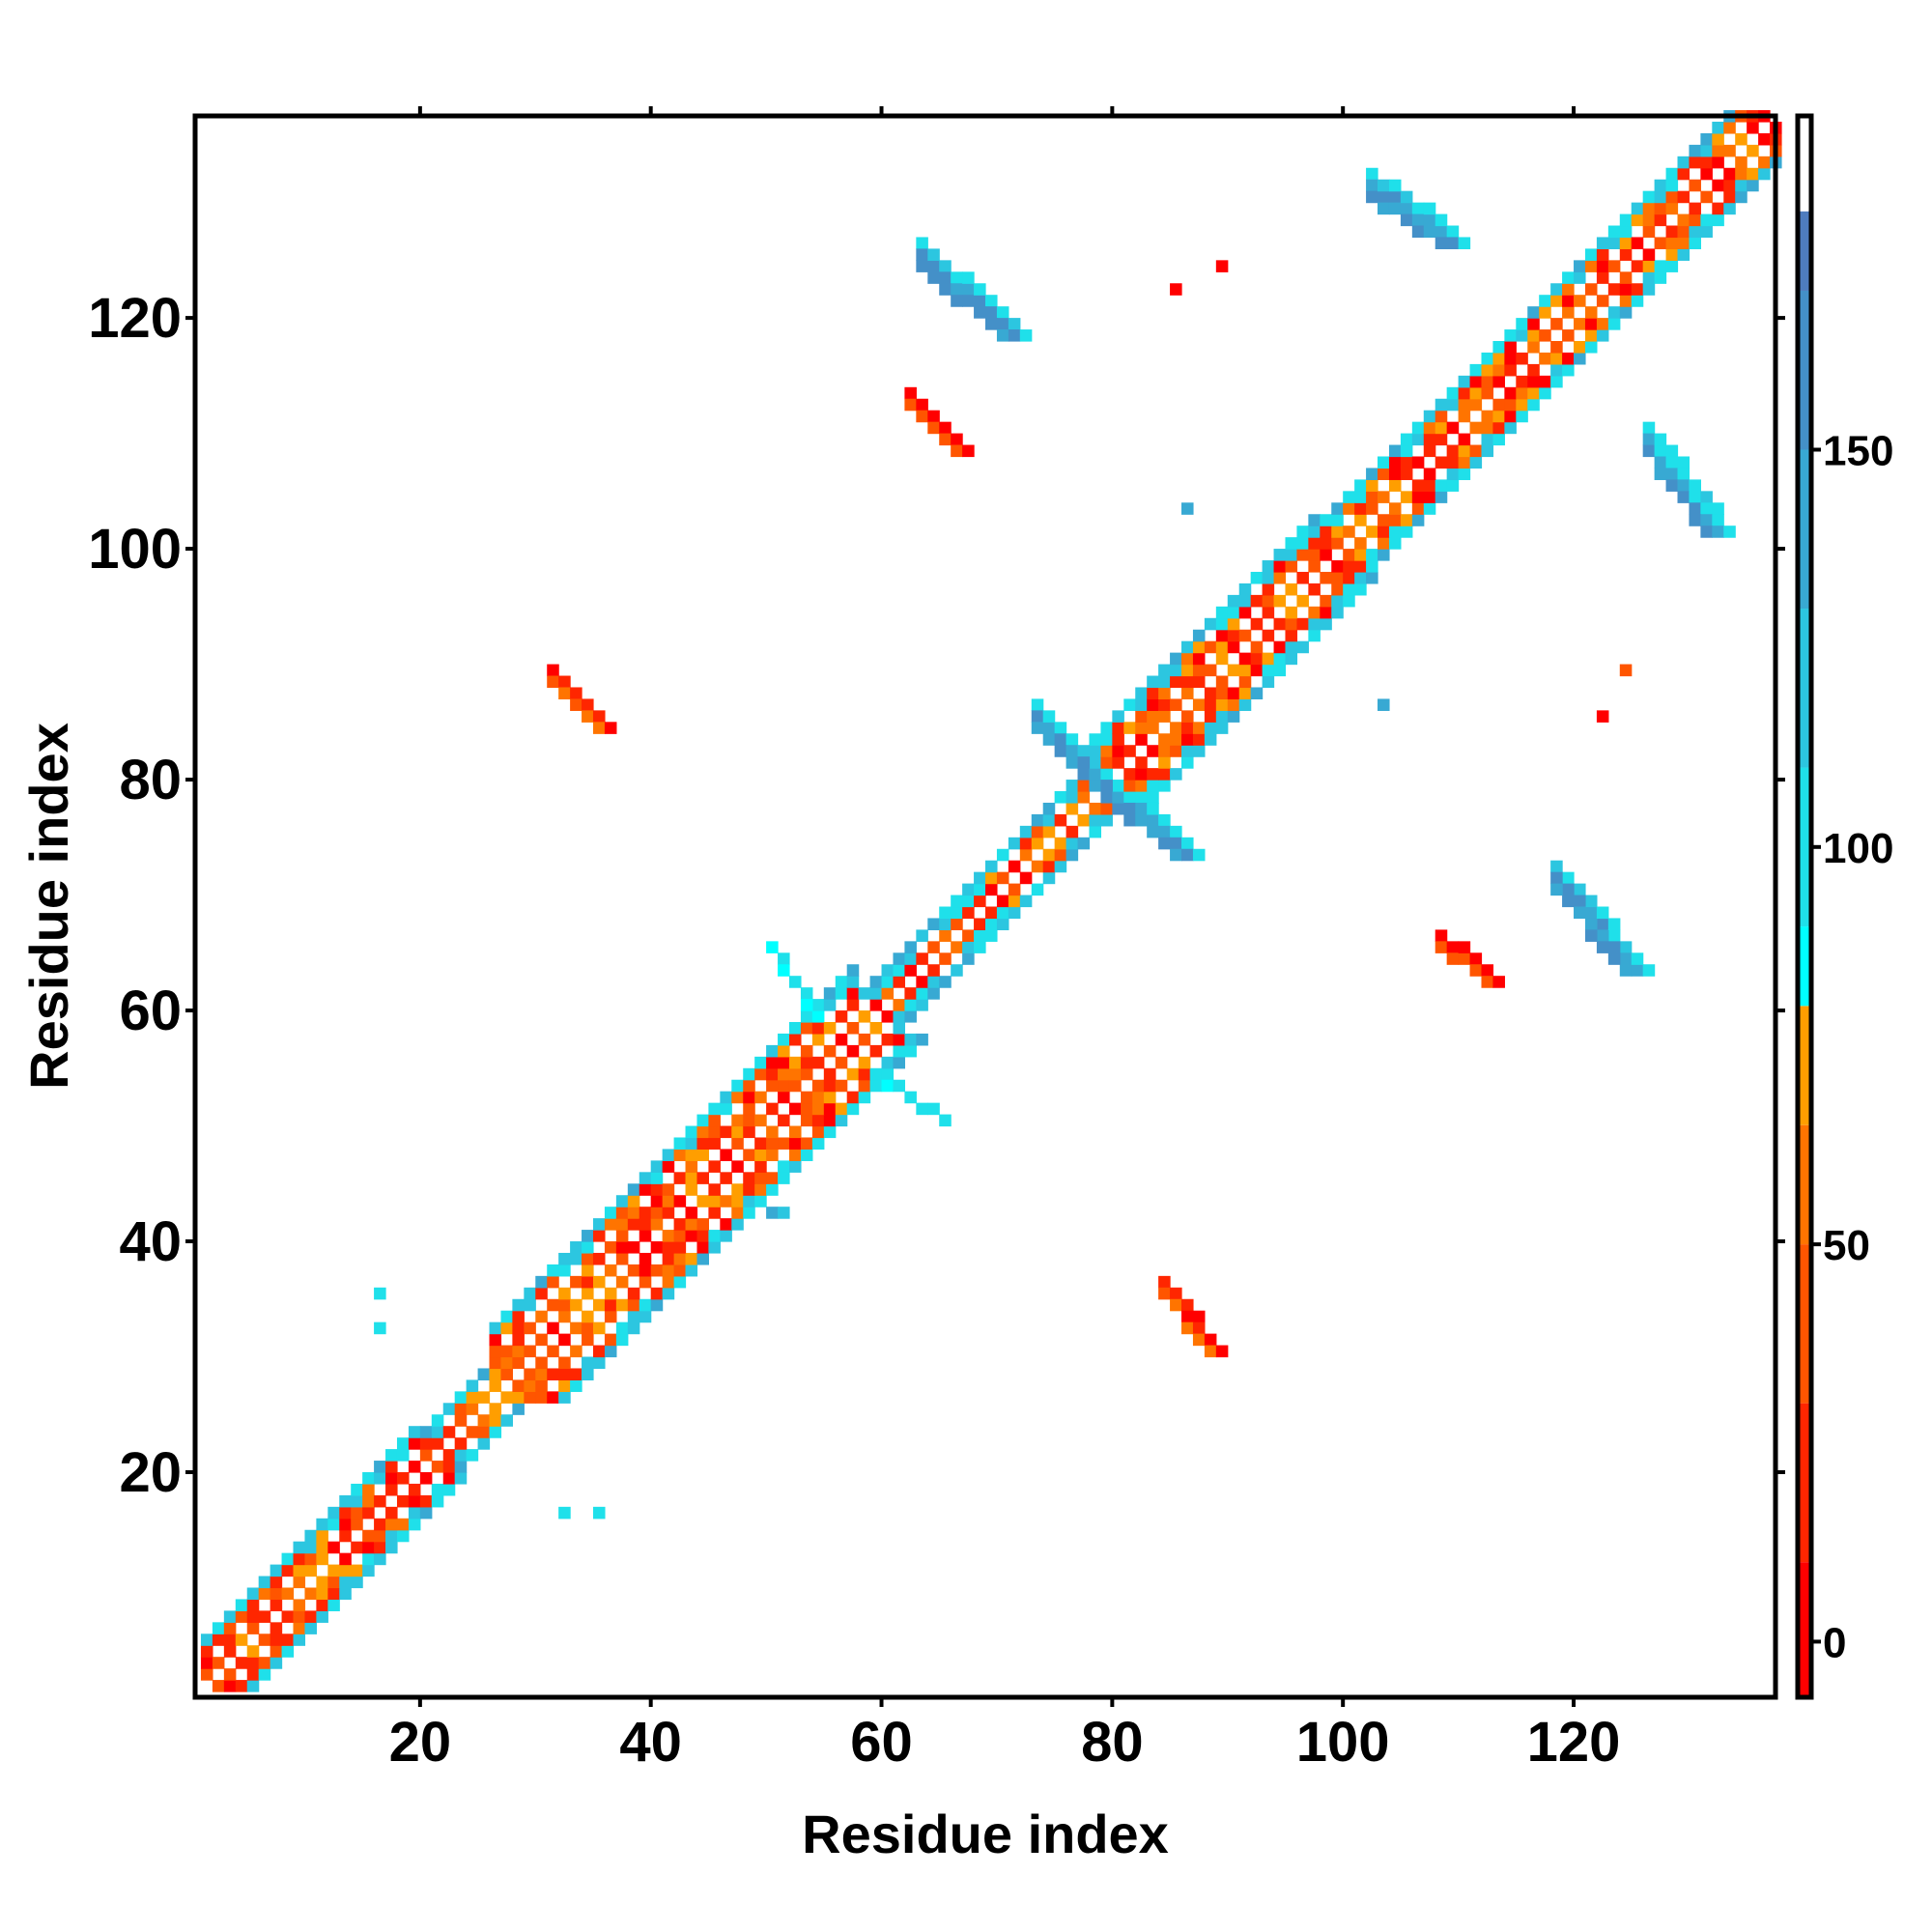 This screenshot has height=1932, width=1932. Describe the element at coordinates (1574, 1742) in the screenshot. I see `x-tick-label: 120` at that location.